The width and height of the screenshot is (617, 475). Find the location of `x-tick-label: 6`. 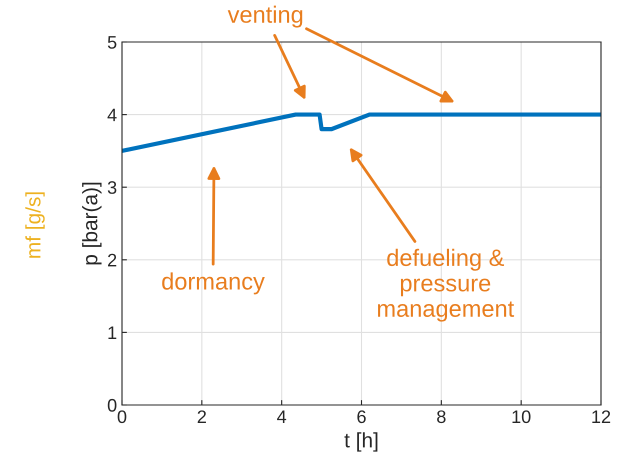

x-tick-label: 6 is located at coordinates (361, 417).